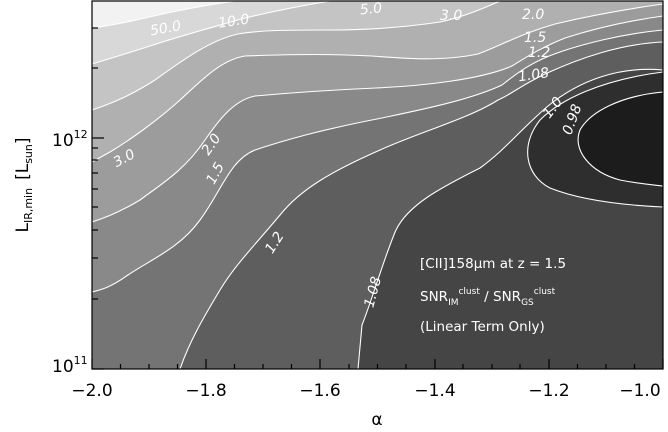 This screenshot has height=432, width=668. What do you see at coordinates (233, 22) in the screenshot?
I see `contour-label-10: 10.0` at bounding box center [233, 22].